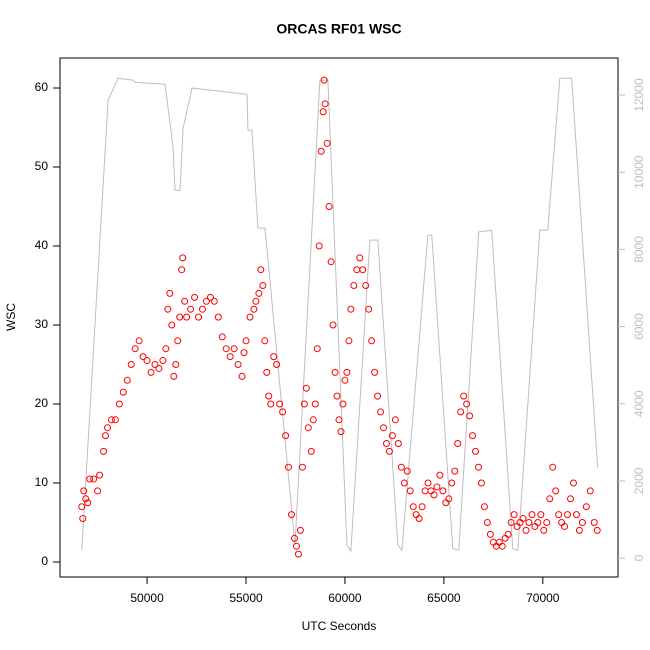 This screenshot has width=650, height=650. I want to click on y-tick-label: 50, so click(42, 166).